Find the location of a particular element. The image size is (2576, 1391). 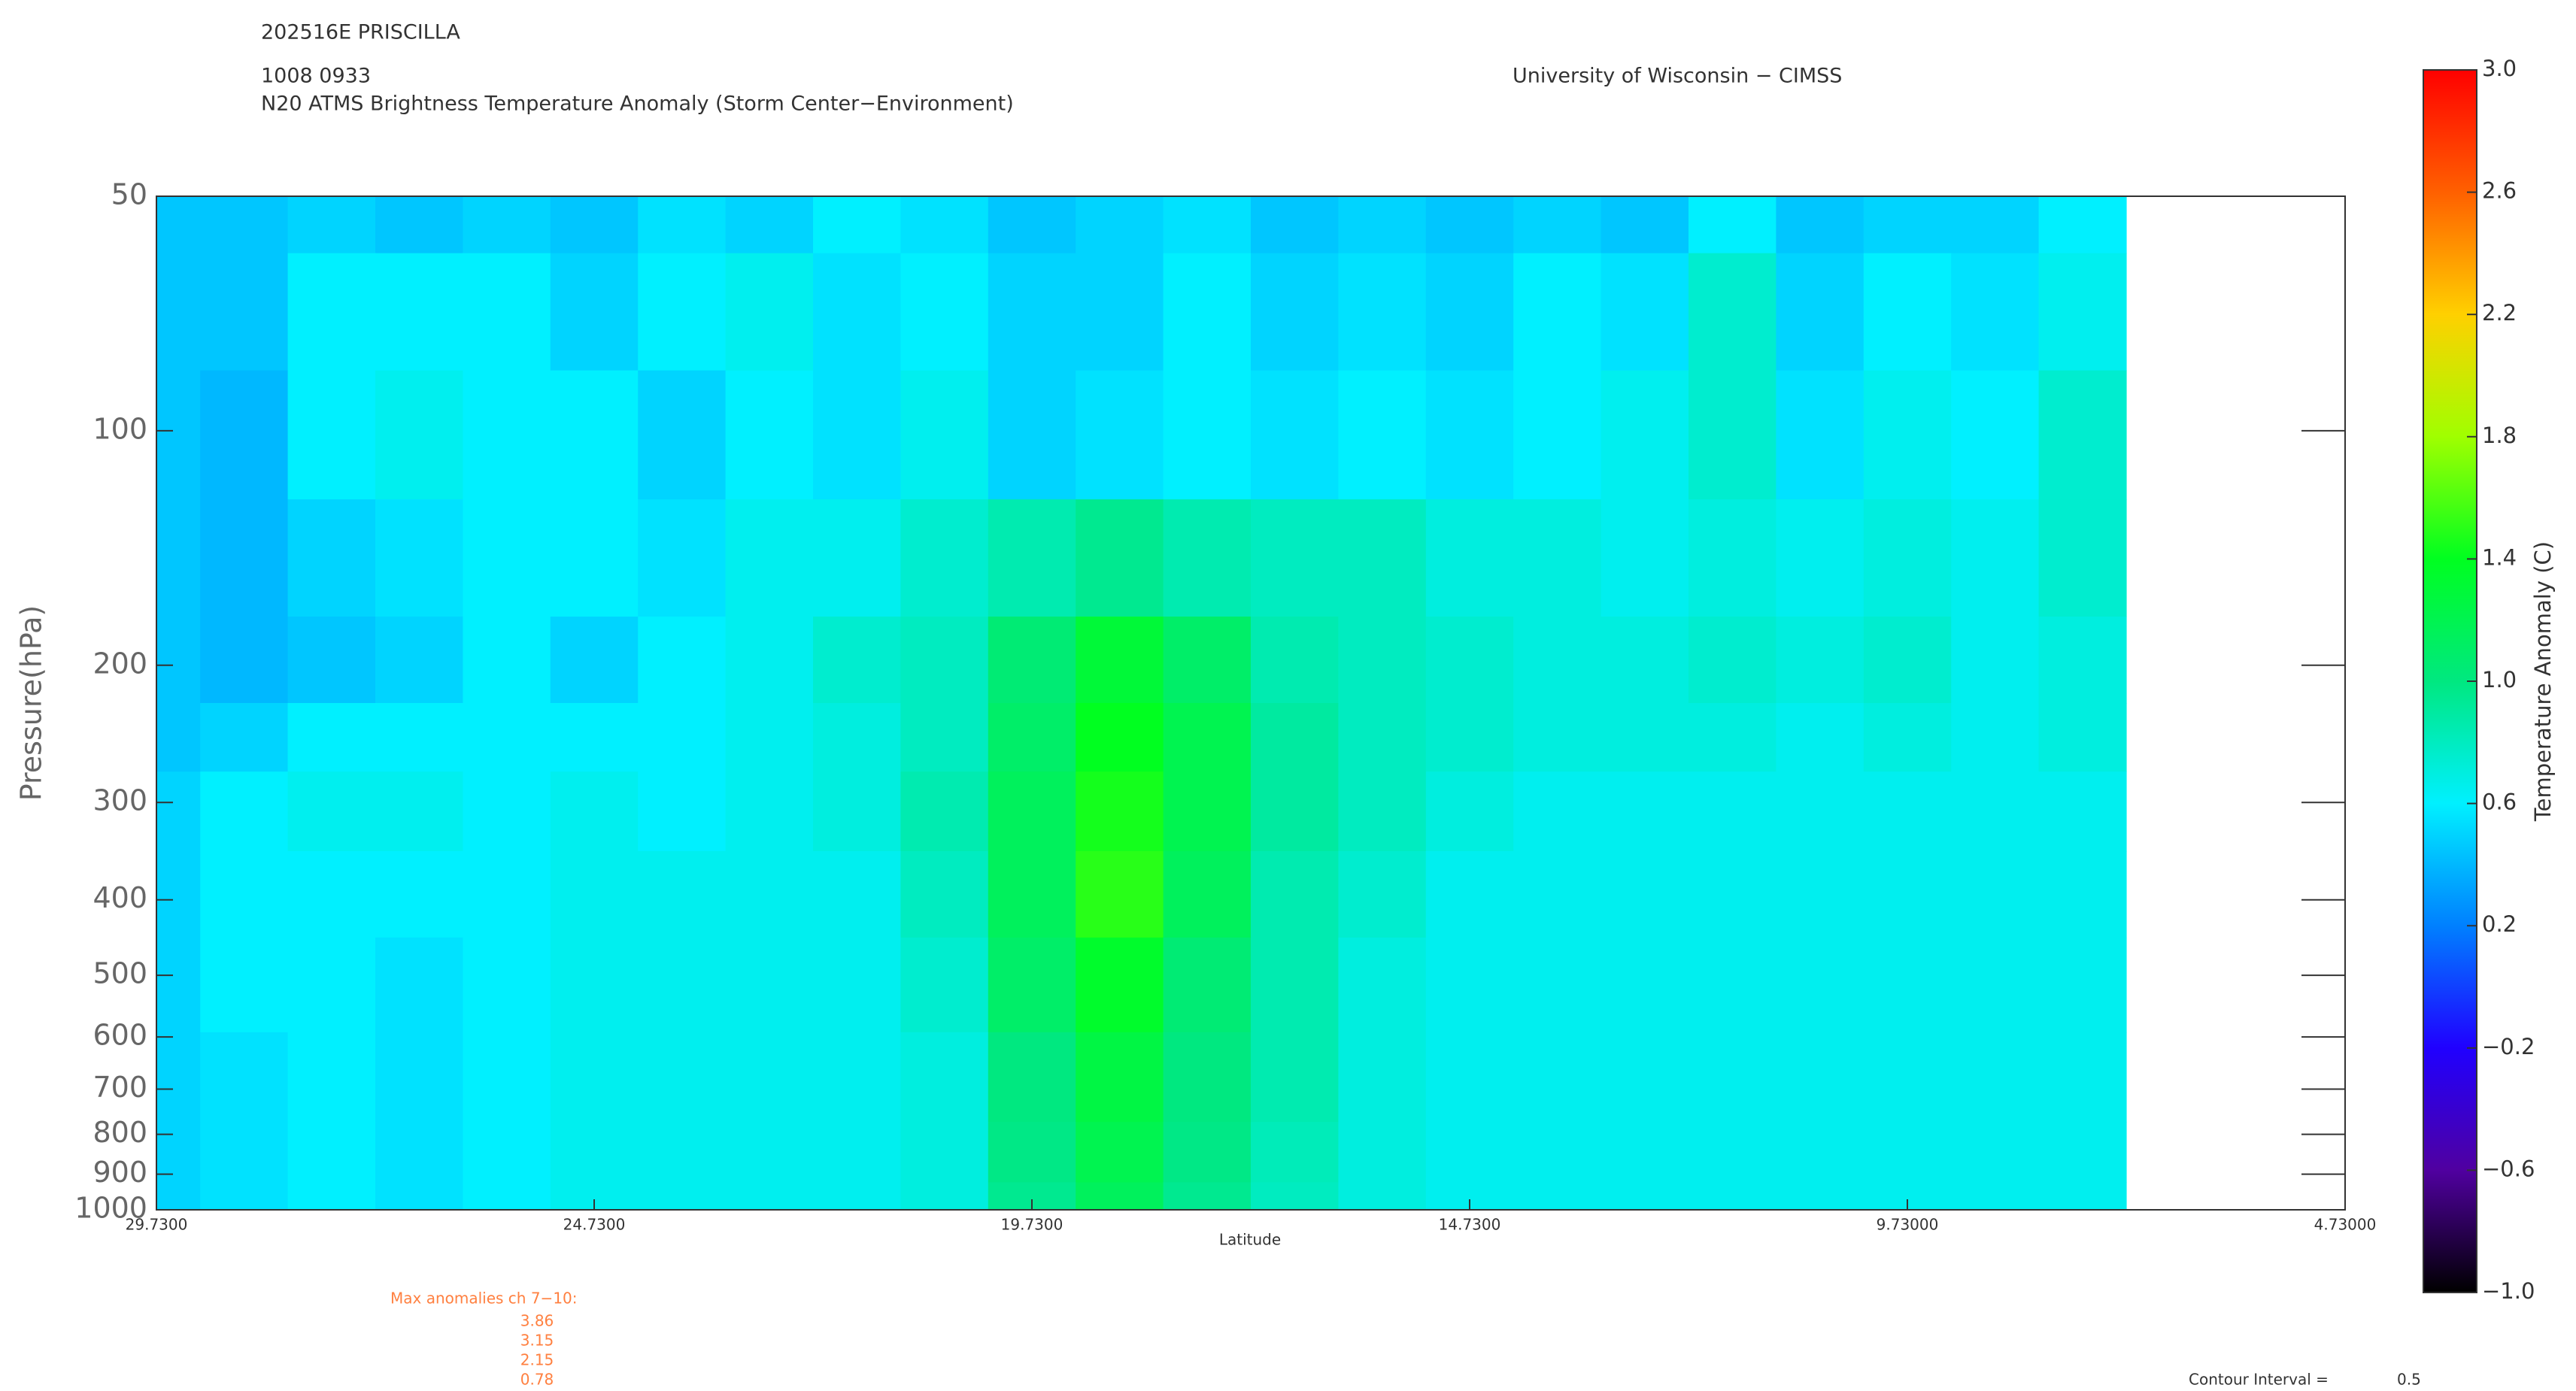

colorbar-label: Temperature Anomaly (C) is located at coordinates (2543, 681).